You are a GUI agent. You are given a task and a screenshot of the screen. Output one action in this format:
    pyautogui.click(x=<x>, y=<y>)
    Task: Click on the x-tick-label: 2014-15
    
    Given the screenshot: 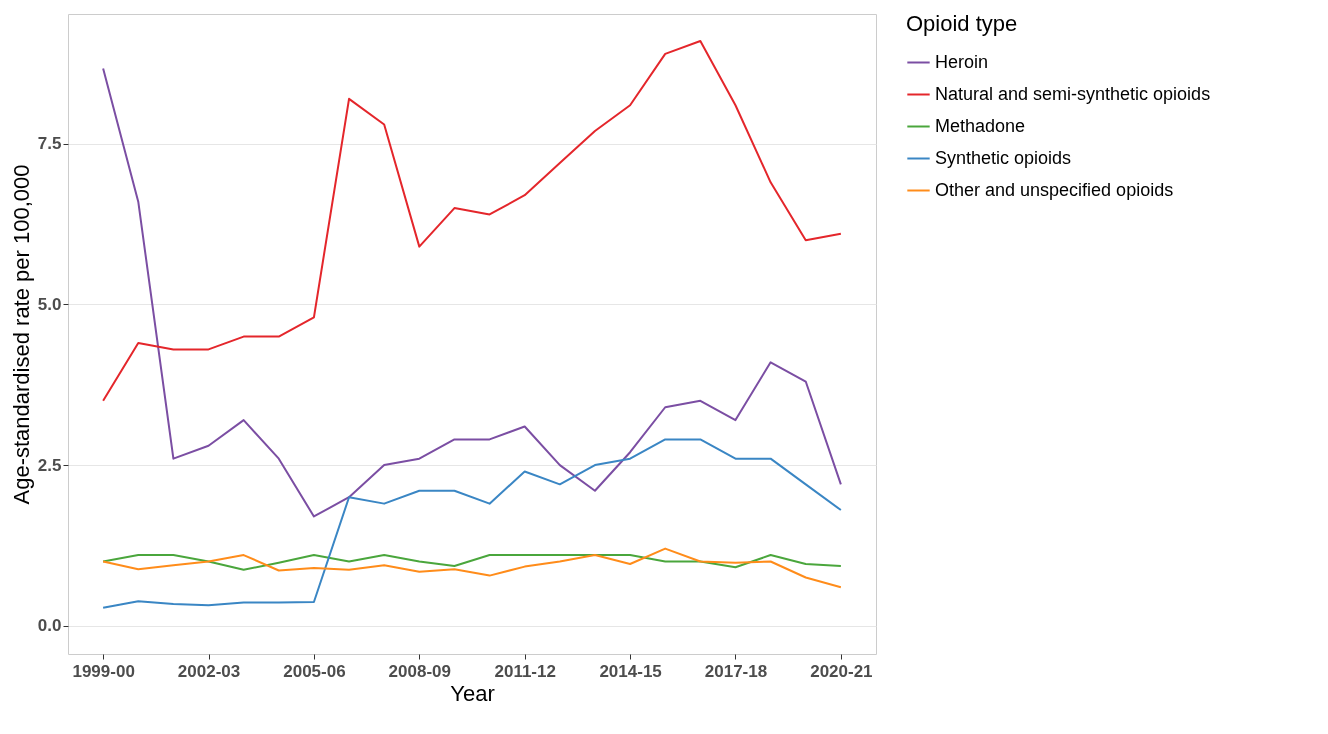 What is the action you would take?
    pyautogui.click(x=630, y=671)
    